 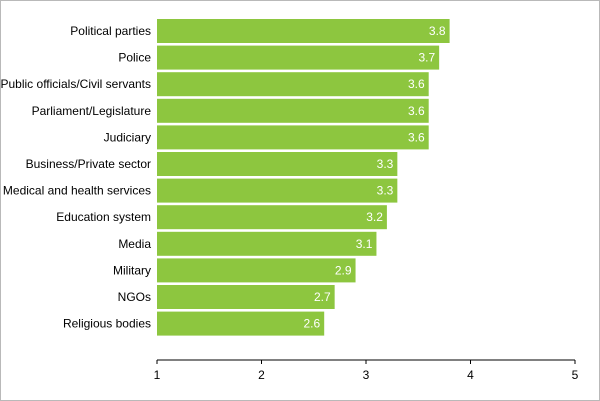 What do you see at coordinates (437, 31) in the screenshot?
I see `value-label-political-parties: 3.8` at bounding box center [437, 31].